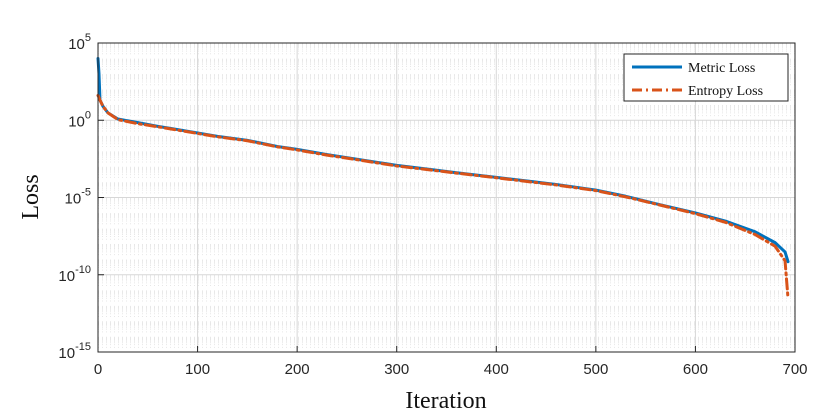 The image size is (830, 415). Describe the element at coordinates (721, 68) in the screenshot. I see `legend-label-metric: Metric Loss` at that location.